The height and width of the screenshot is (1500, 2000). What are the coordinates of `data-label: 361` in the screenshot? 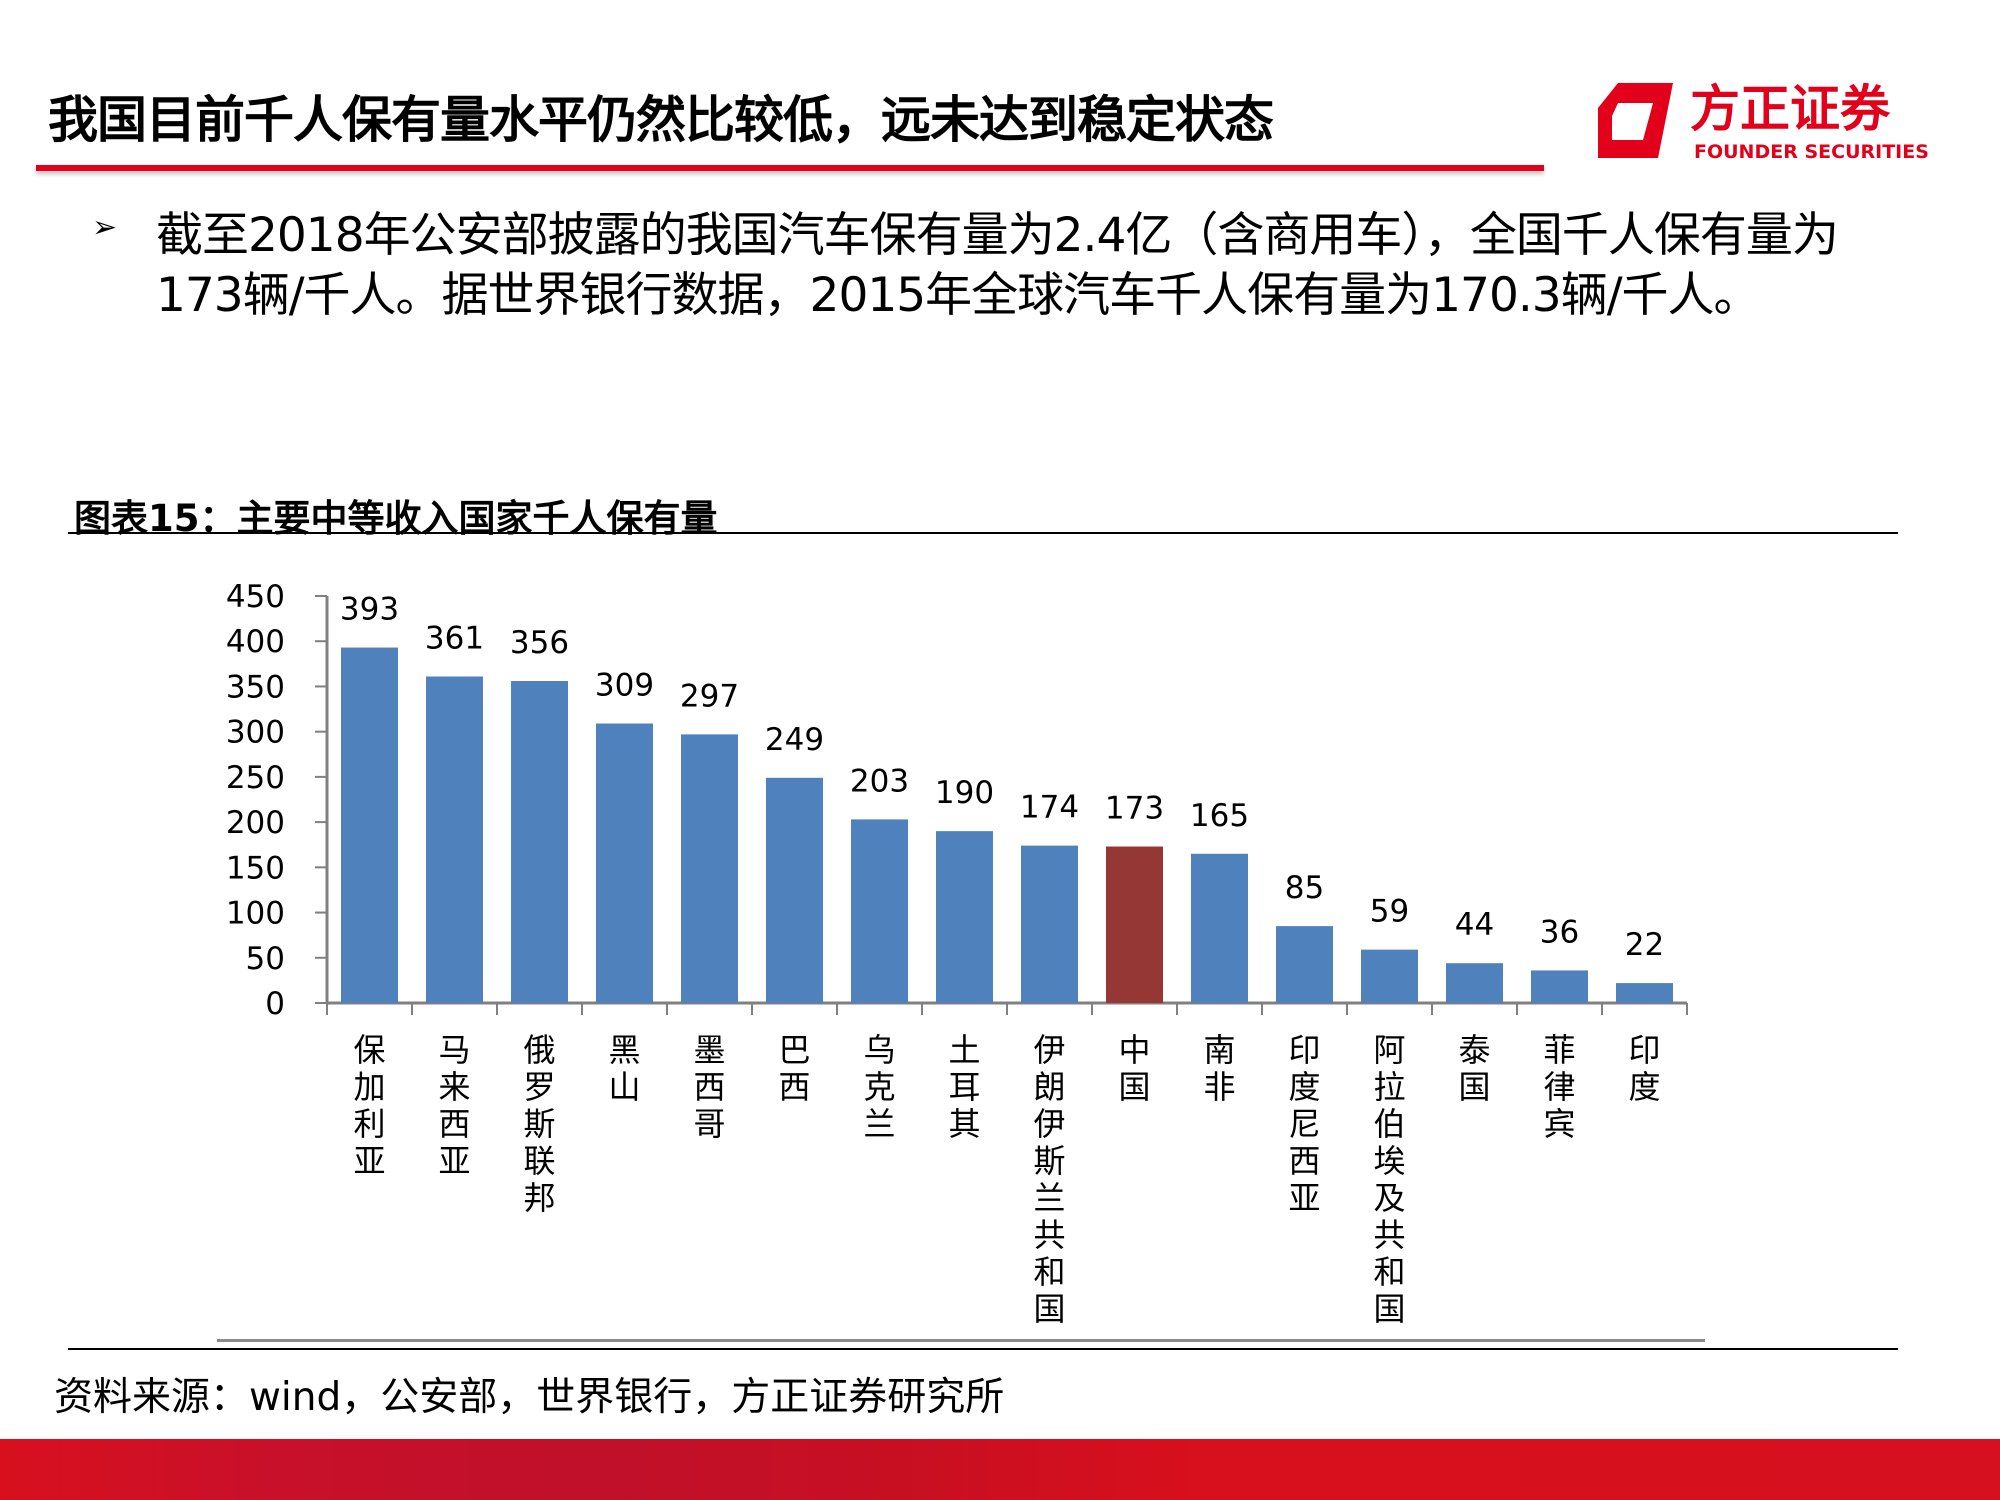 It's located at (454, 638).